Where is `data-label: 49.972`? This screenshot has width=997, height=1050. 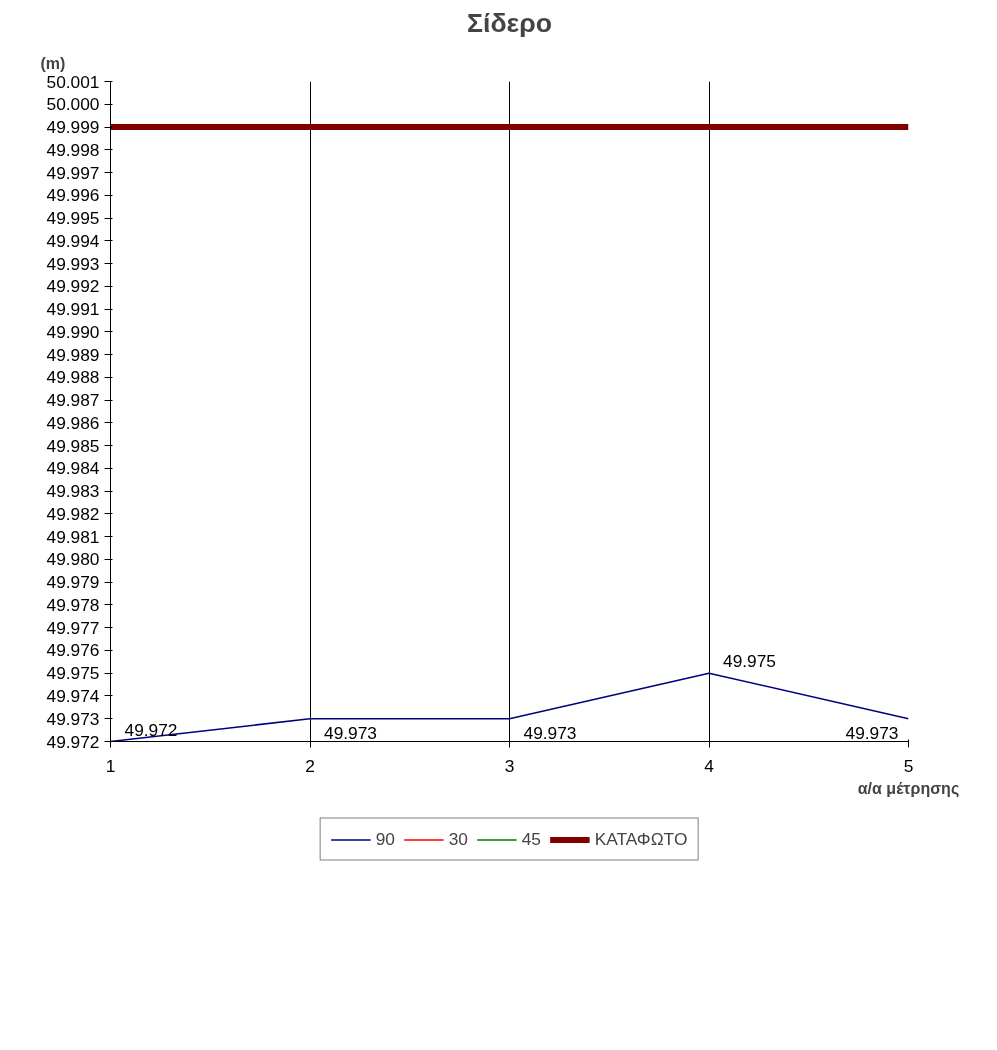 data-label: 49.972 is located at coordinates (151, 729).